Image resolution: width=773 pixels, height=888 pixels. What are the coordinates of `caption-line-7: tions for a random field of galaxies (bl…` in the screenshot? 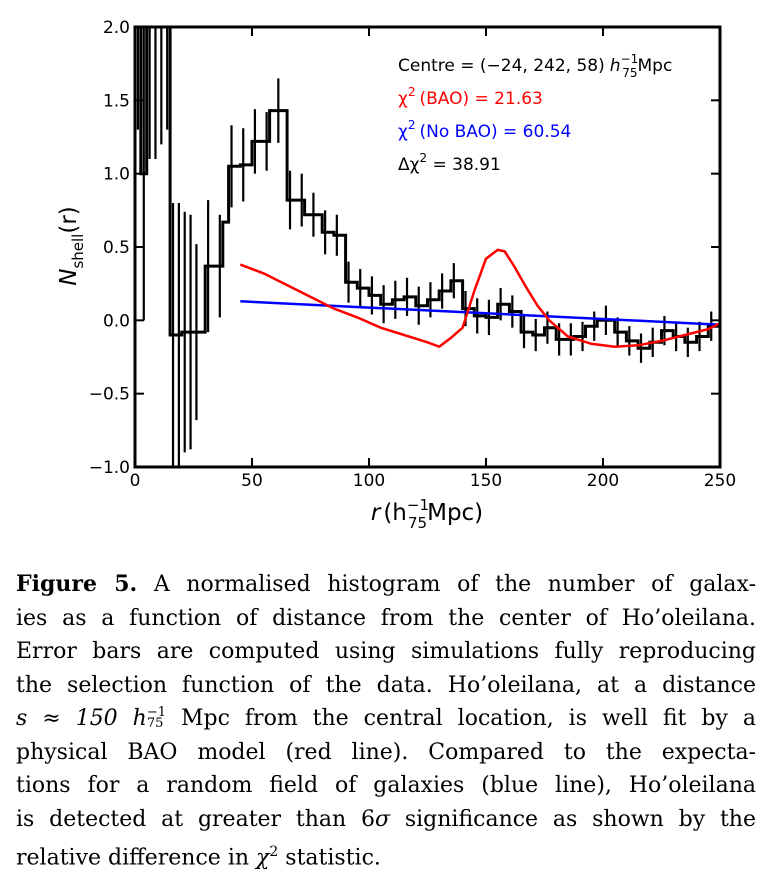 It's located at (386, 785).